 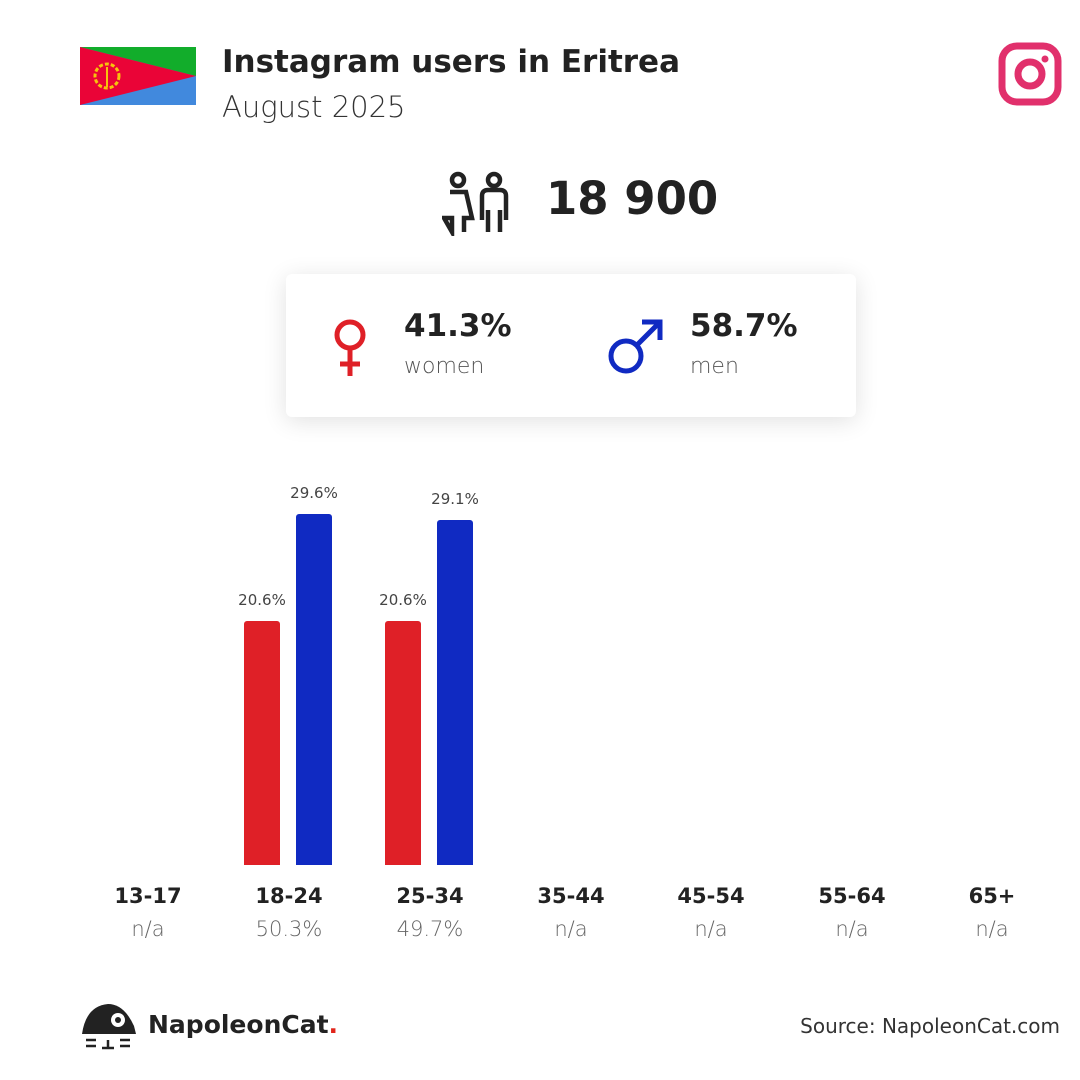 What do you see at coordinates (444, 366) in the screenshot?
I see `women-label: women` at bounding box center [444, 366].